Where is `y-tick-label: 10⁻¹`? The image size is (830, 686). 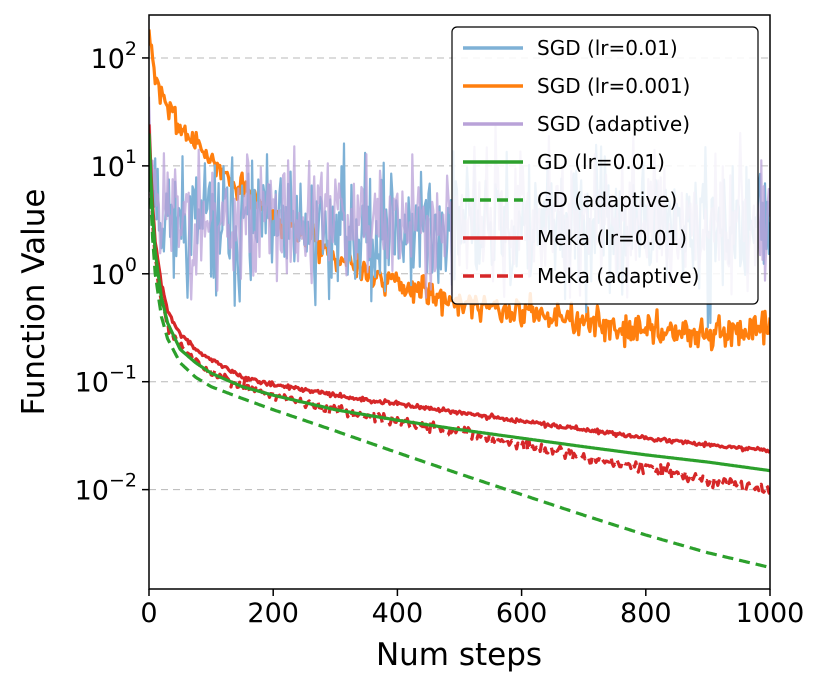 y-tick-label: 10⁻¹ is located at coordinates (106, 380).